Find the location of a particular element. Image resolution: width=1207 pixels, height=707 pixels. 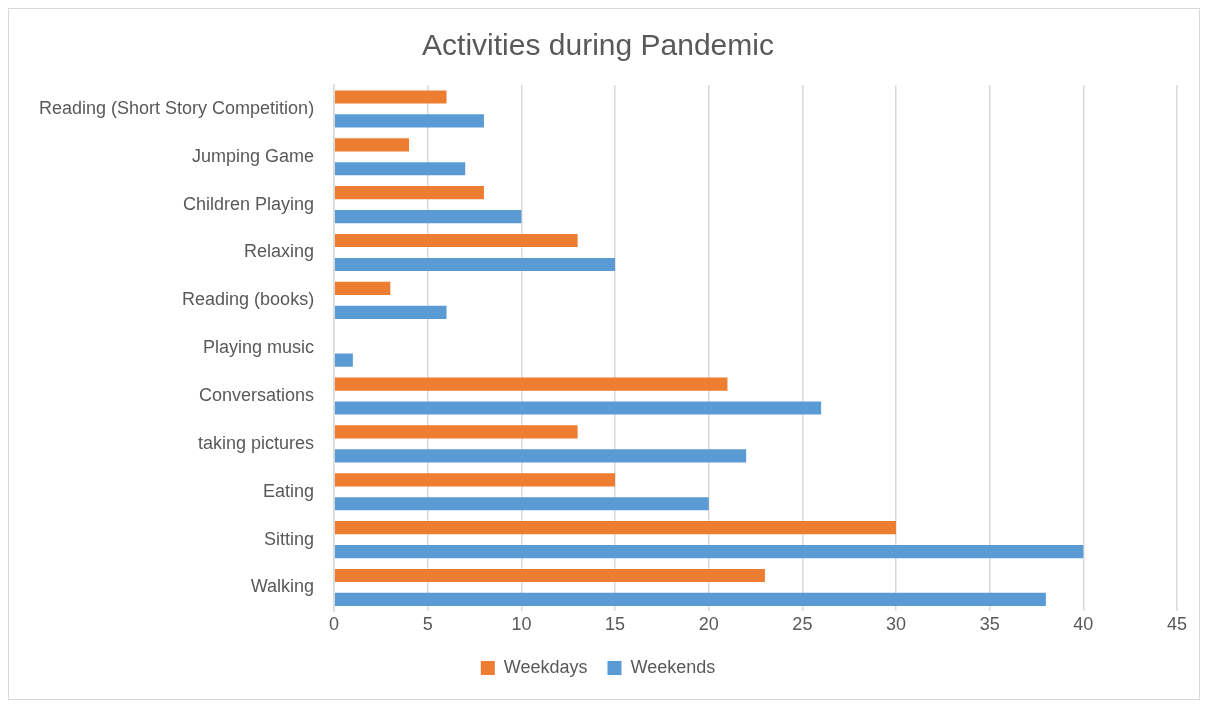

x-tick-label: 5 is located at coordinates (427, 624).